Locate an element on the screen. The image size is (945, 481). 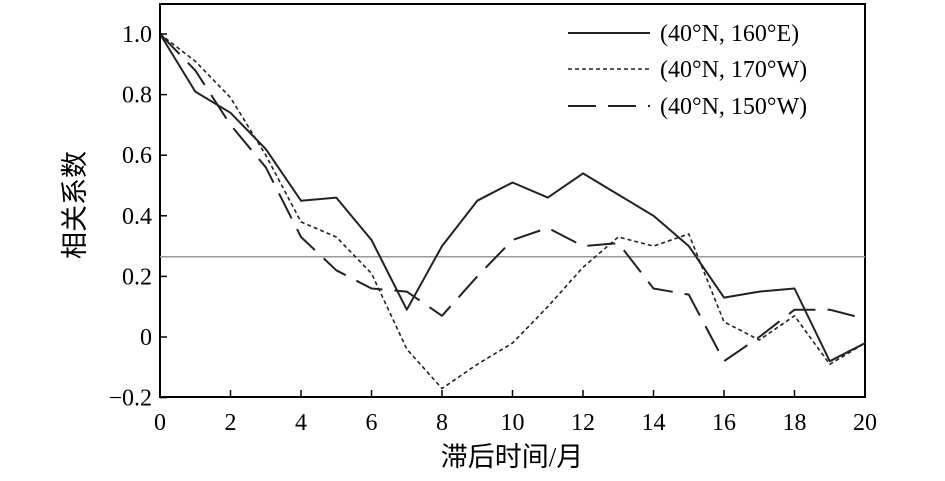
x-axis-title: 滞后时间/月 is located at coordinates (512, 457).